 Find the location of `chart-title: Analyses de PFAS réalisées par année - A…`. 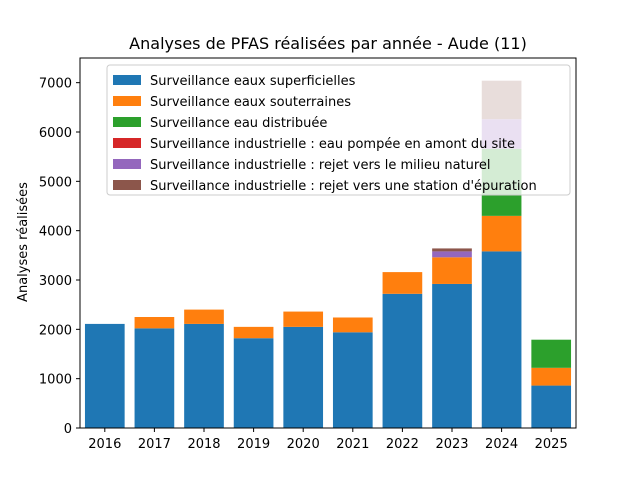

chart-title: Analyses de PFAS réalisées par année - A… is located at coordinates (328, 43).